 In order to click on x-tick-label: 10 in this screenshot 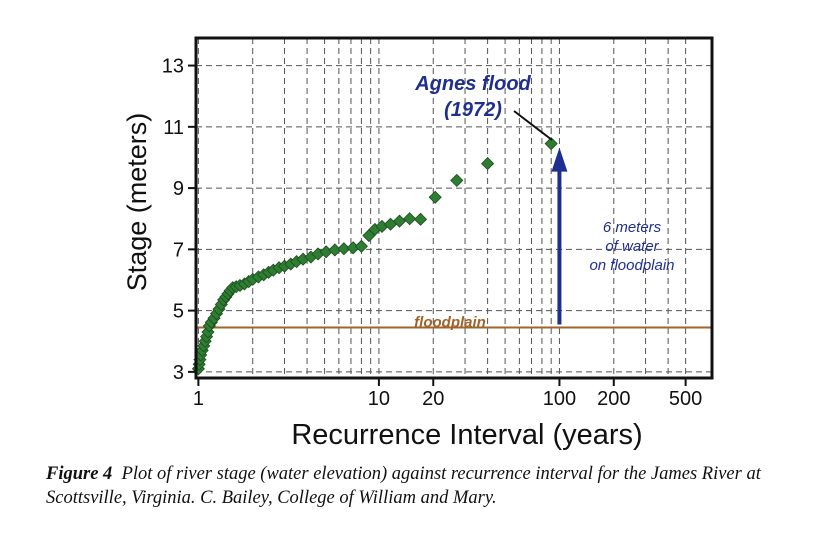, I will do `click(379, 399)`.